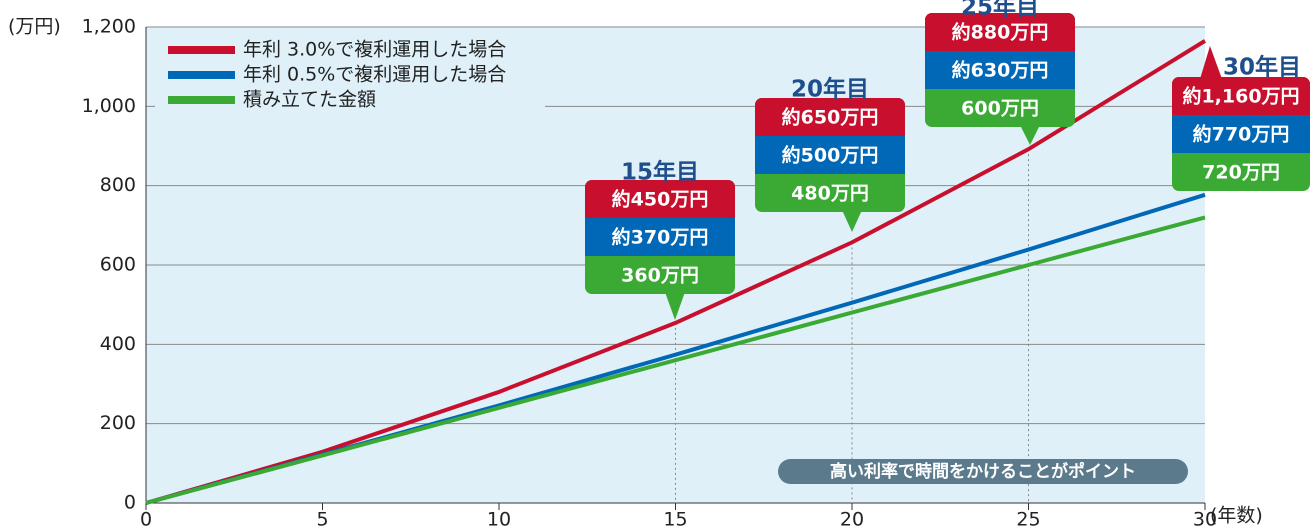 The width and height of the screenshot is (1316, 529). What do you see at coordinates (118, 344) in the screenshot?
I see `y-tick-label: 400` at bounding box center [118, 344].